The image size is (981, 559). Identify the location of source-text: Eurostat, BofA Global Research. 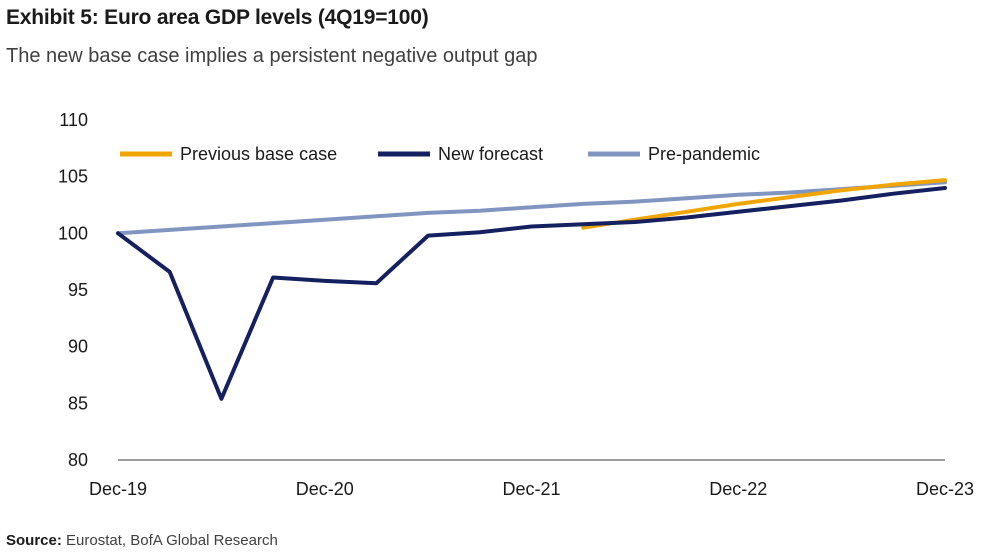
(172, 540).